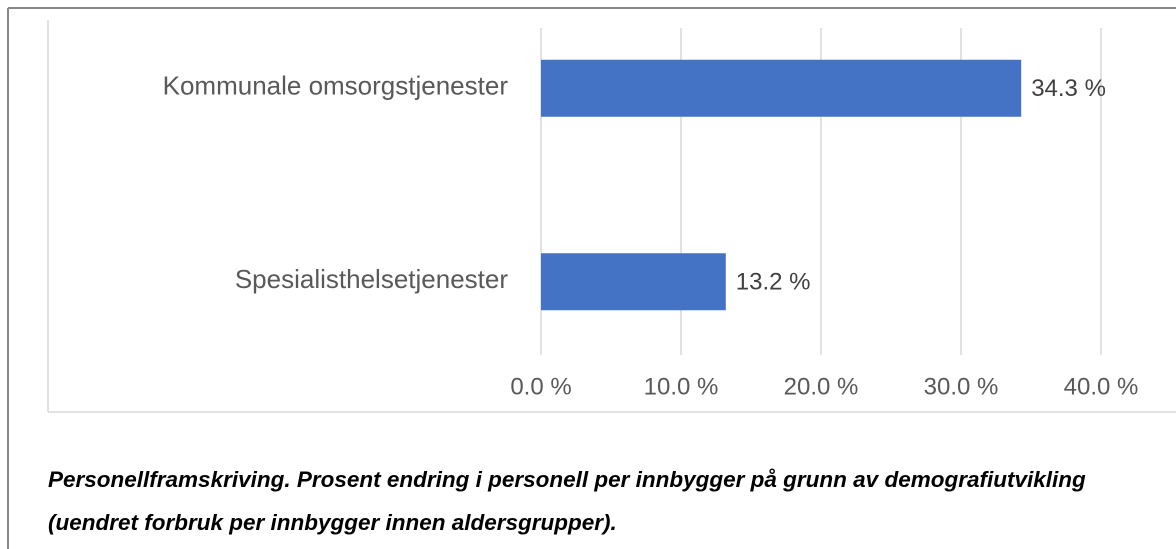 This screenshot has width=1176, height=549. Describe the element at coordinates (961, 386) in the screenshot. I see `x-tick-label: 30.0 %` at that location.